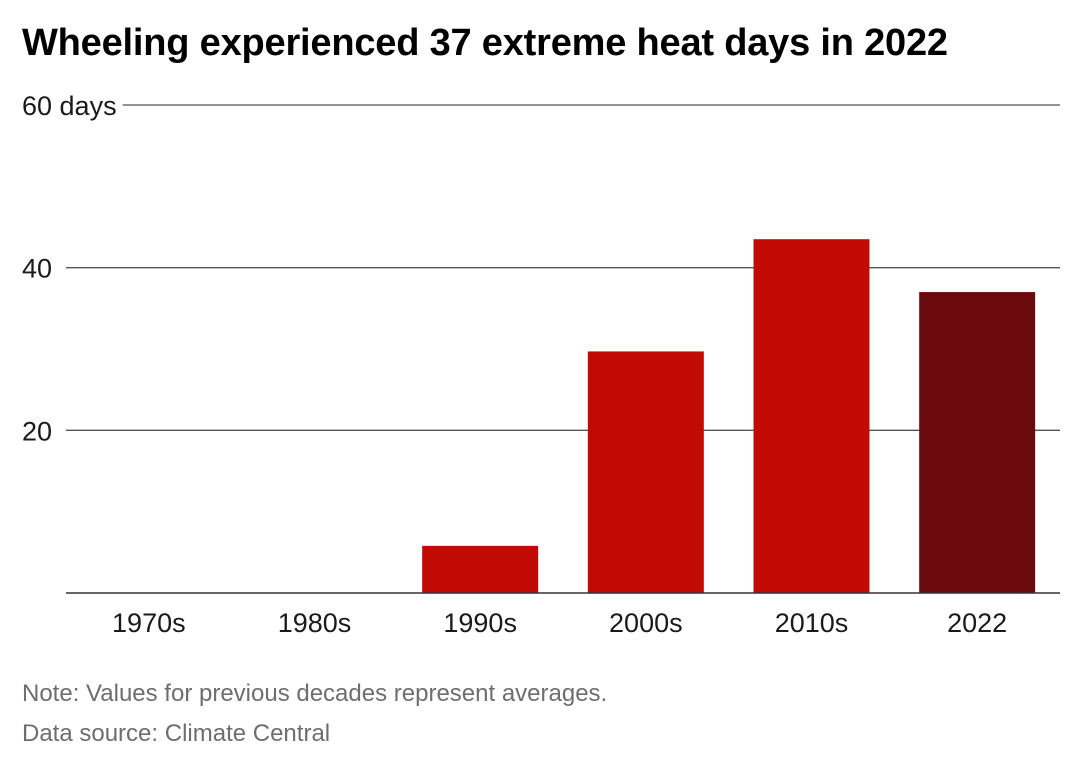 The height and width of the screenshot is (770, 1080). I want to click on x-tick-label: 1970s, so click(149, 623).